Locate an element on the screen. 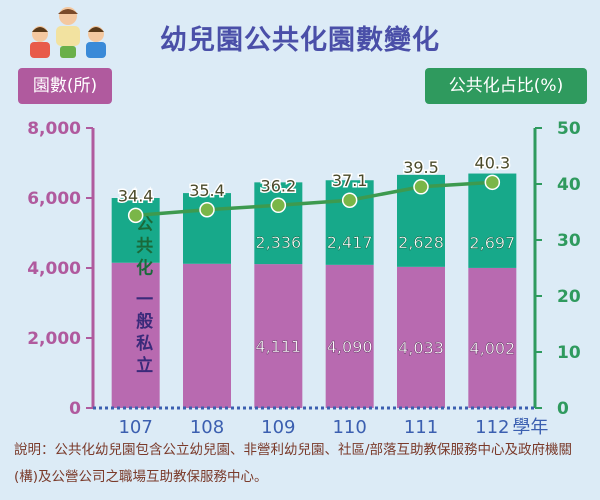  private-in-bar-label: 私 is located at coordinates (144, 344).